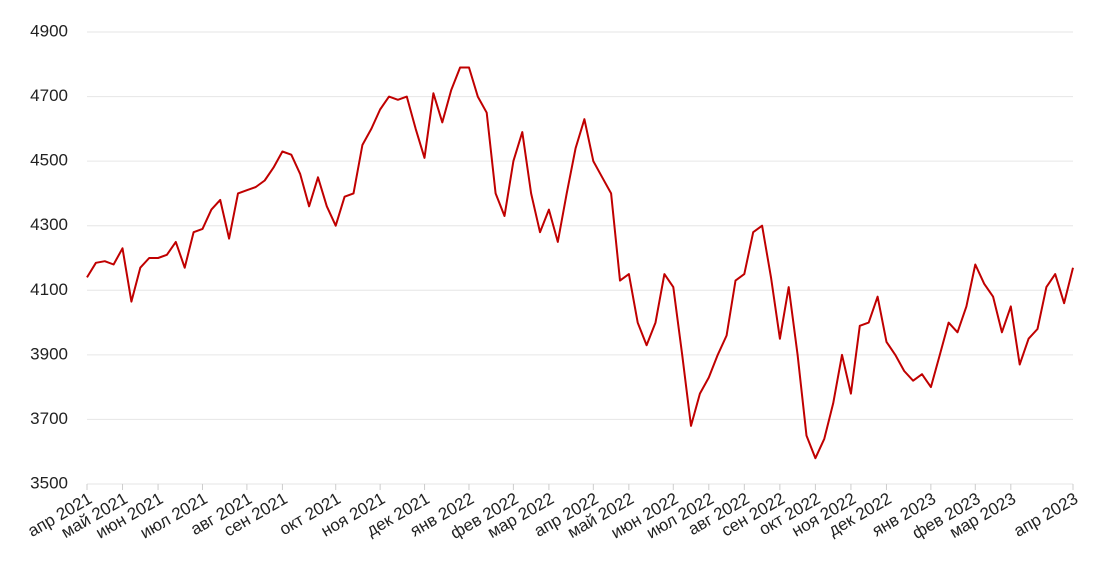 This screenshot has height=566, width=1100. I want to click on y-tick-label: 4100, so click(49, 289).